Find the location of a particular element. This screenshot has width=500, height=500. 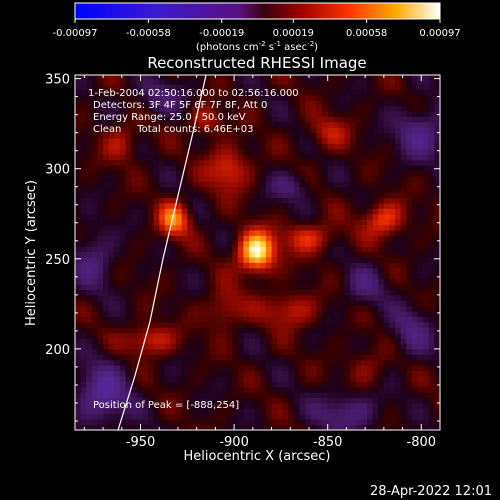

x-tick-label: -900 is located at coordinates (234, 442).